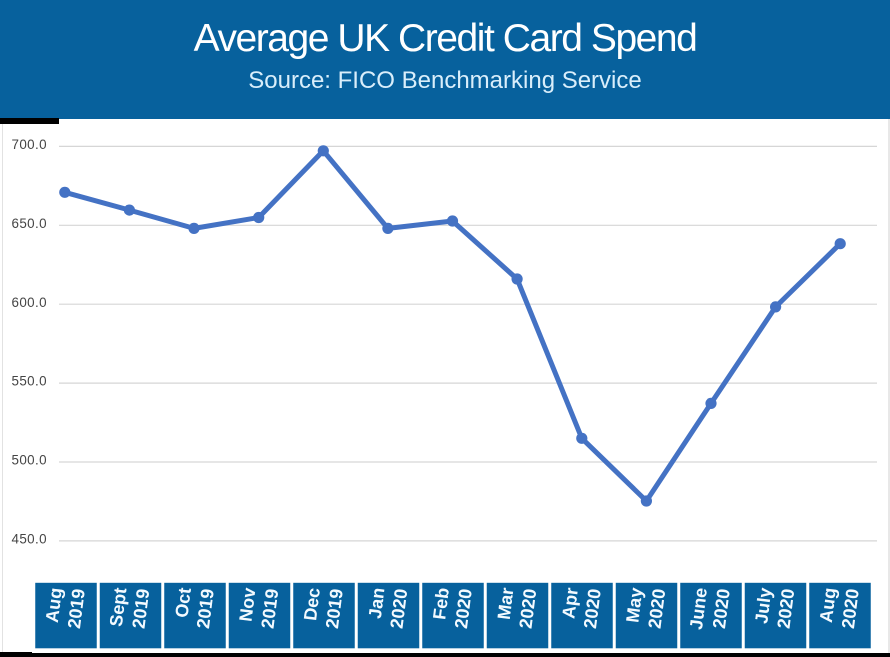  What do you see at coordinates (29, 302) in the screenshot?
I see `svg-text: 600.0` at bounding box center [29, 302].